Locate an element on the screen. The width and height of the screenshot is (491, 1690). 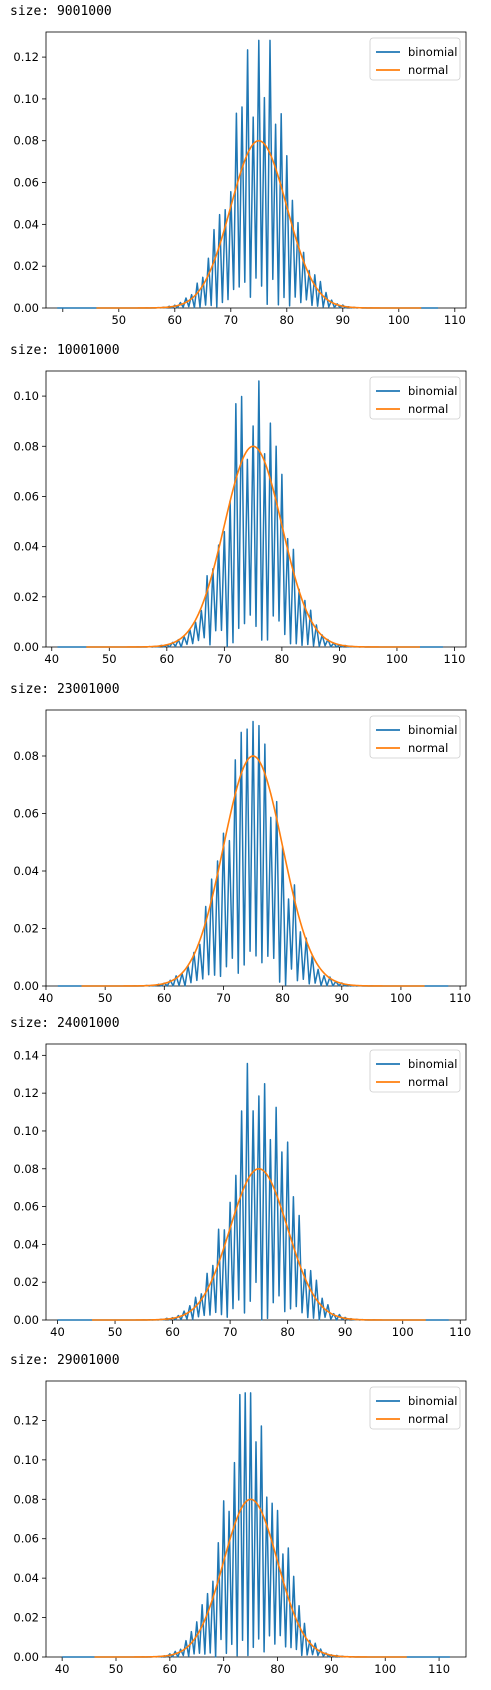
chart-caption: size: 23001000 is located at coordinates (65, 689).